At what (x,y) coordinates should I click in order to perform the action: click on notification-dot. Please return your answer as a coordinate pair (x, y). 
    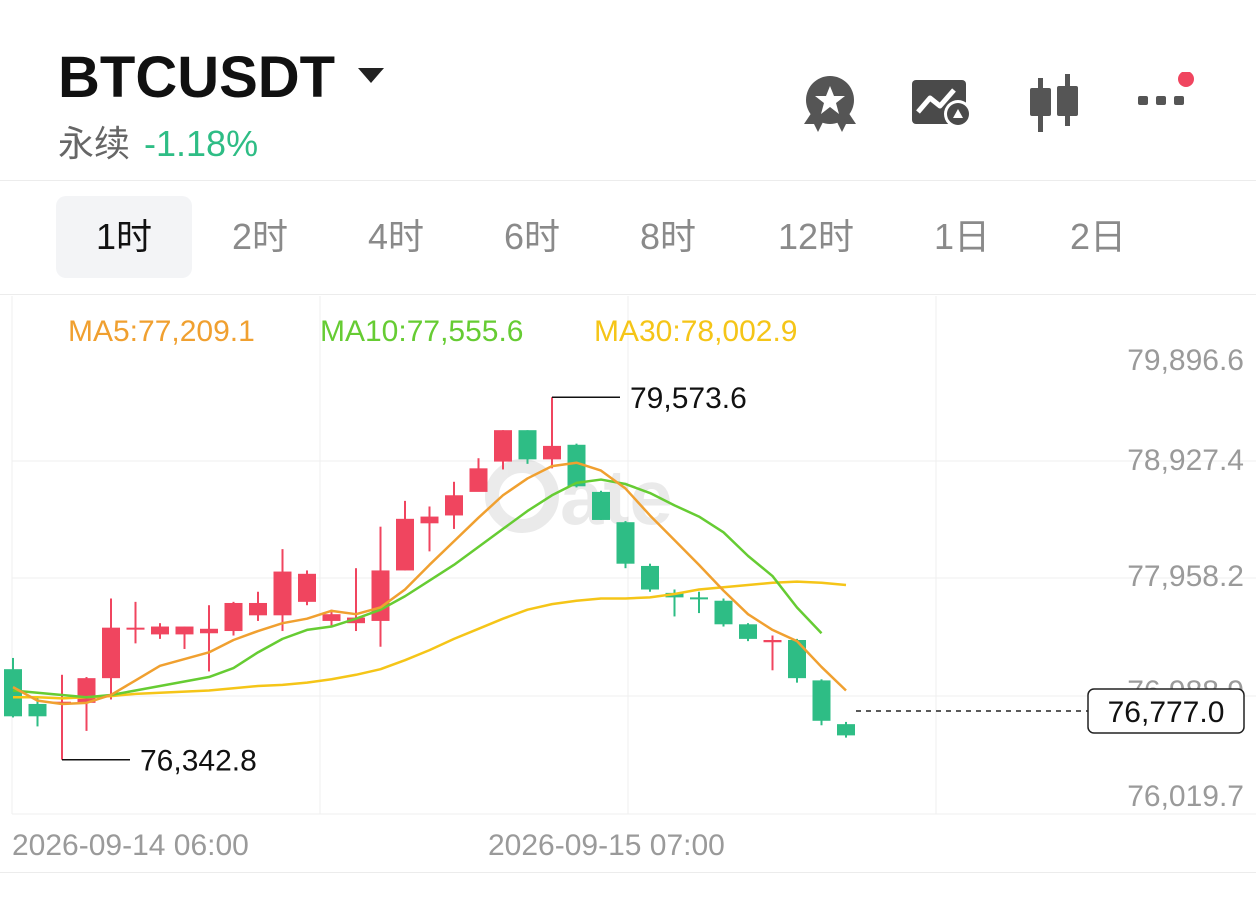
    Looking at the image, I should click on (1186, 79).